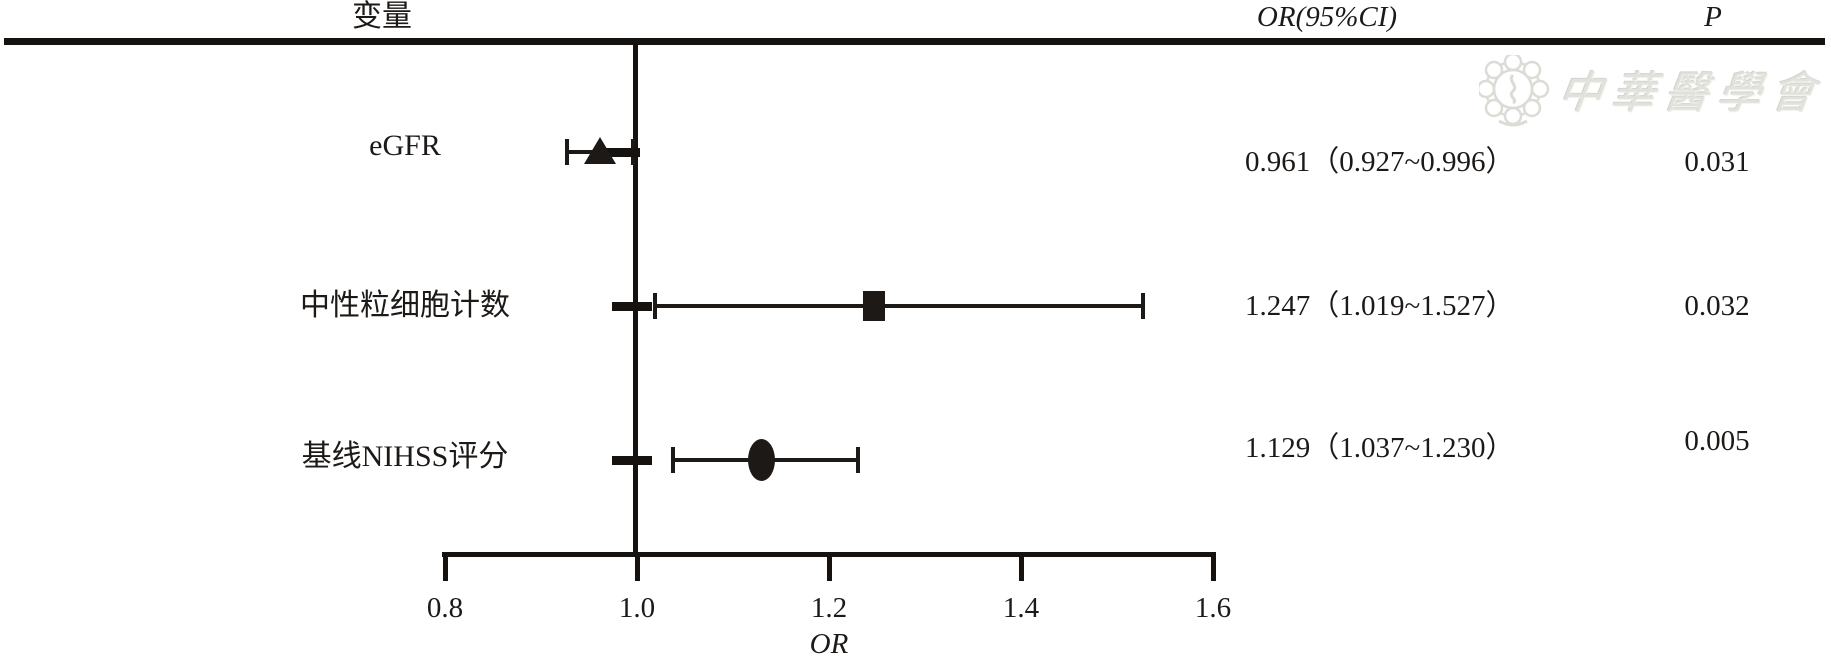  I want to click on row-label-2: 基线NIHSS评分, so click(405, 456).